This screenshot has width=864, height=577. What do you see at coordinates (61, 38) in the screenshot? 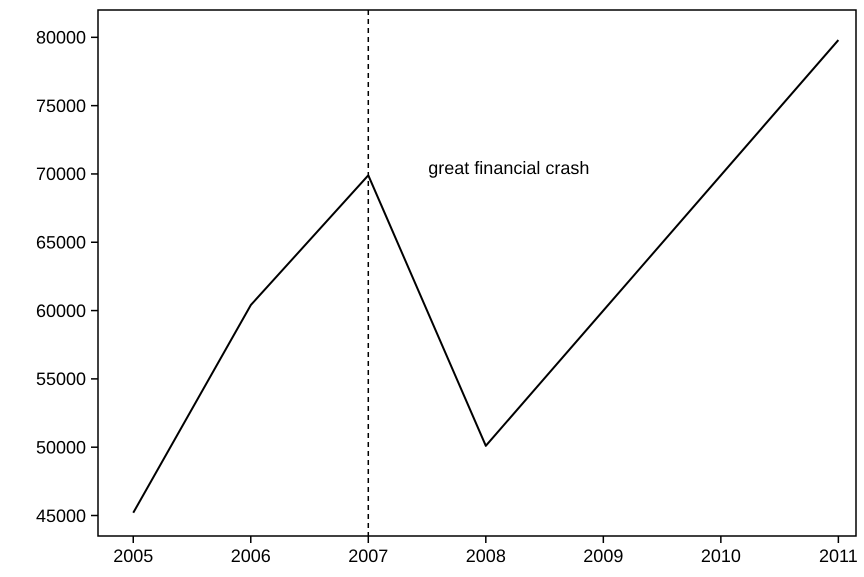
I see `y-tick-label: 80000` at bounding box center [61, 38].